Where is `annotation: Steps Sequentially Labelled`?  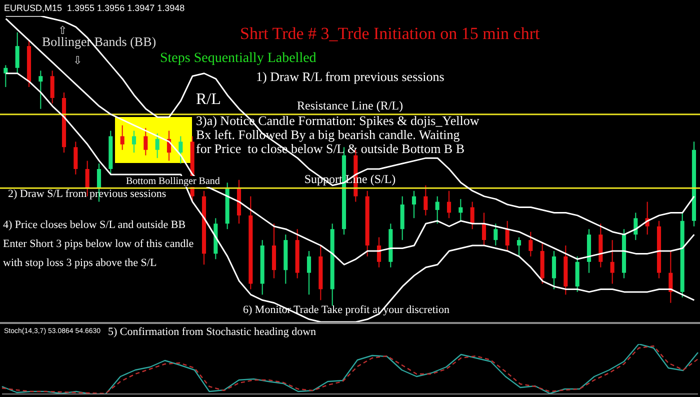 annotation: Steps Sequentially Labelled is located at coordinates (238, 58).